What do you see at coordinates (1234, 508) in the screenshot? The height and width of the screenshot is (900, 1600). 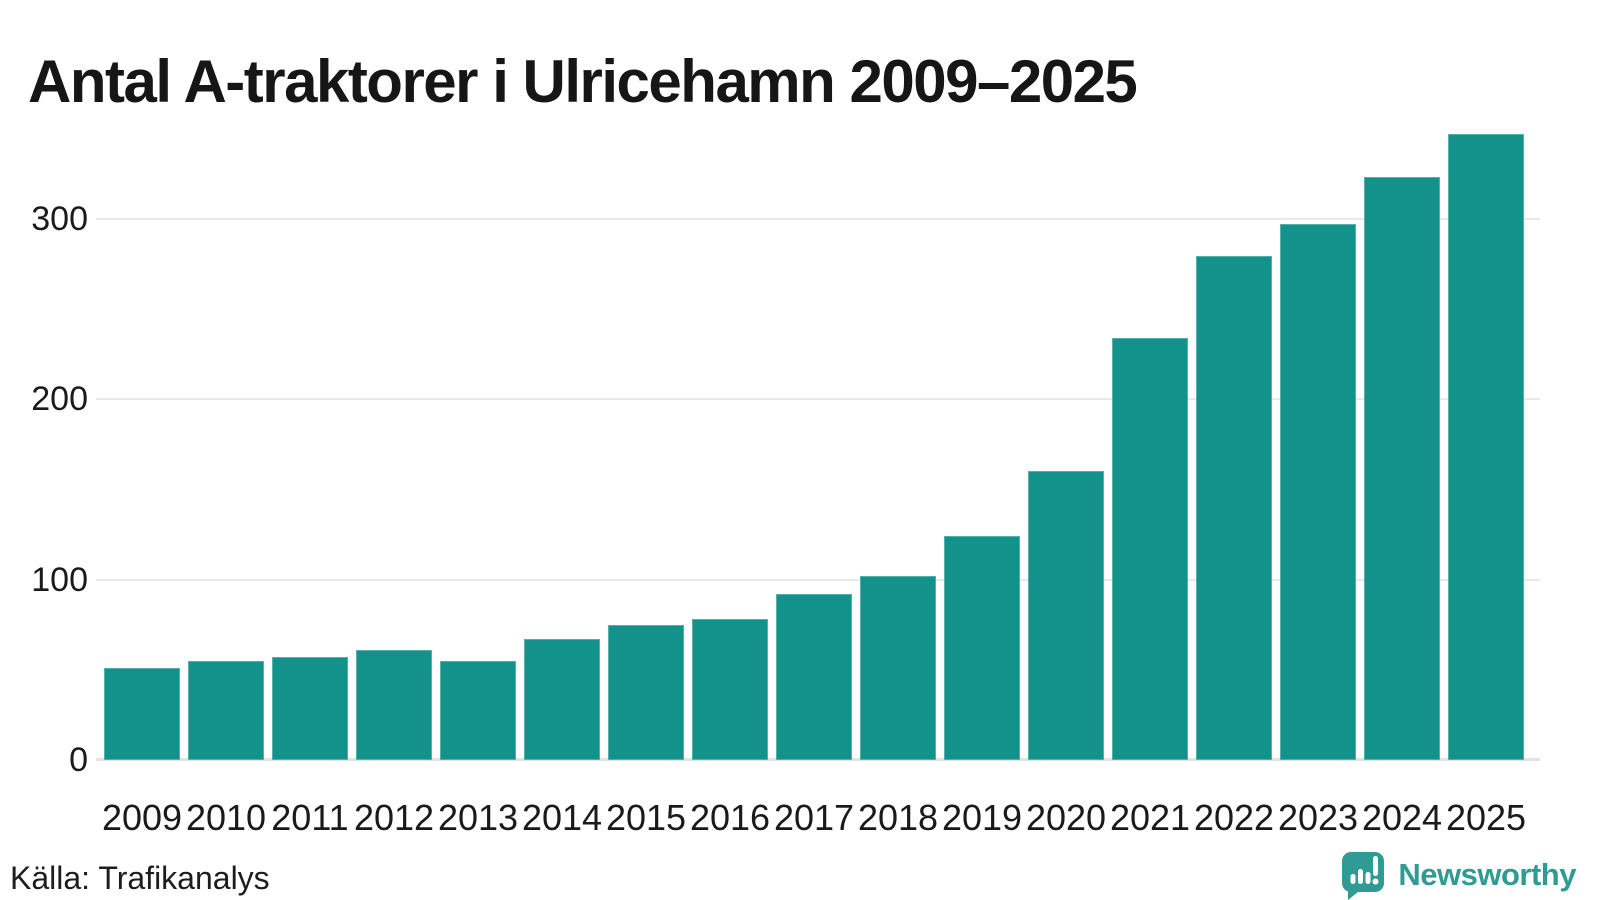 I see `bar-2022` at bounding box center [1234, 508].